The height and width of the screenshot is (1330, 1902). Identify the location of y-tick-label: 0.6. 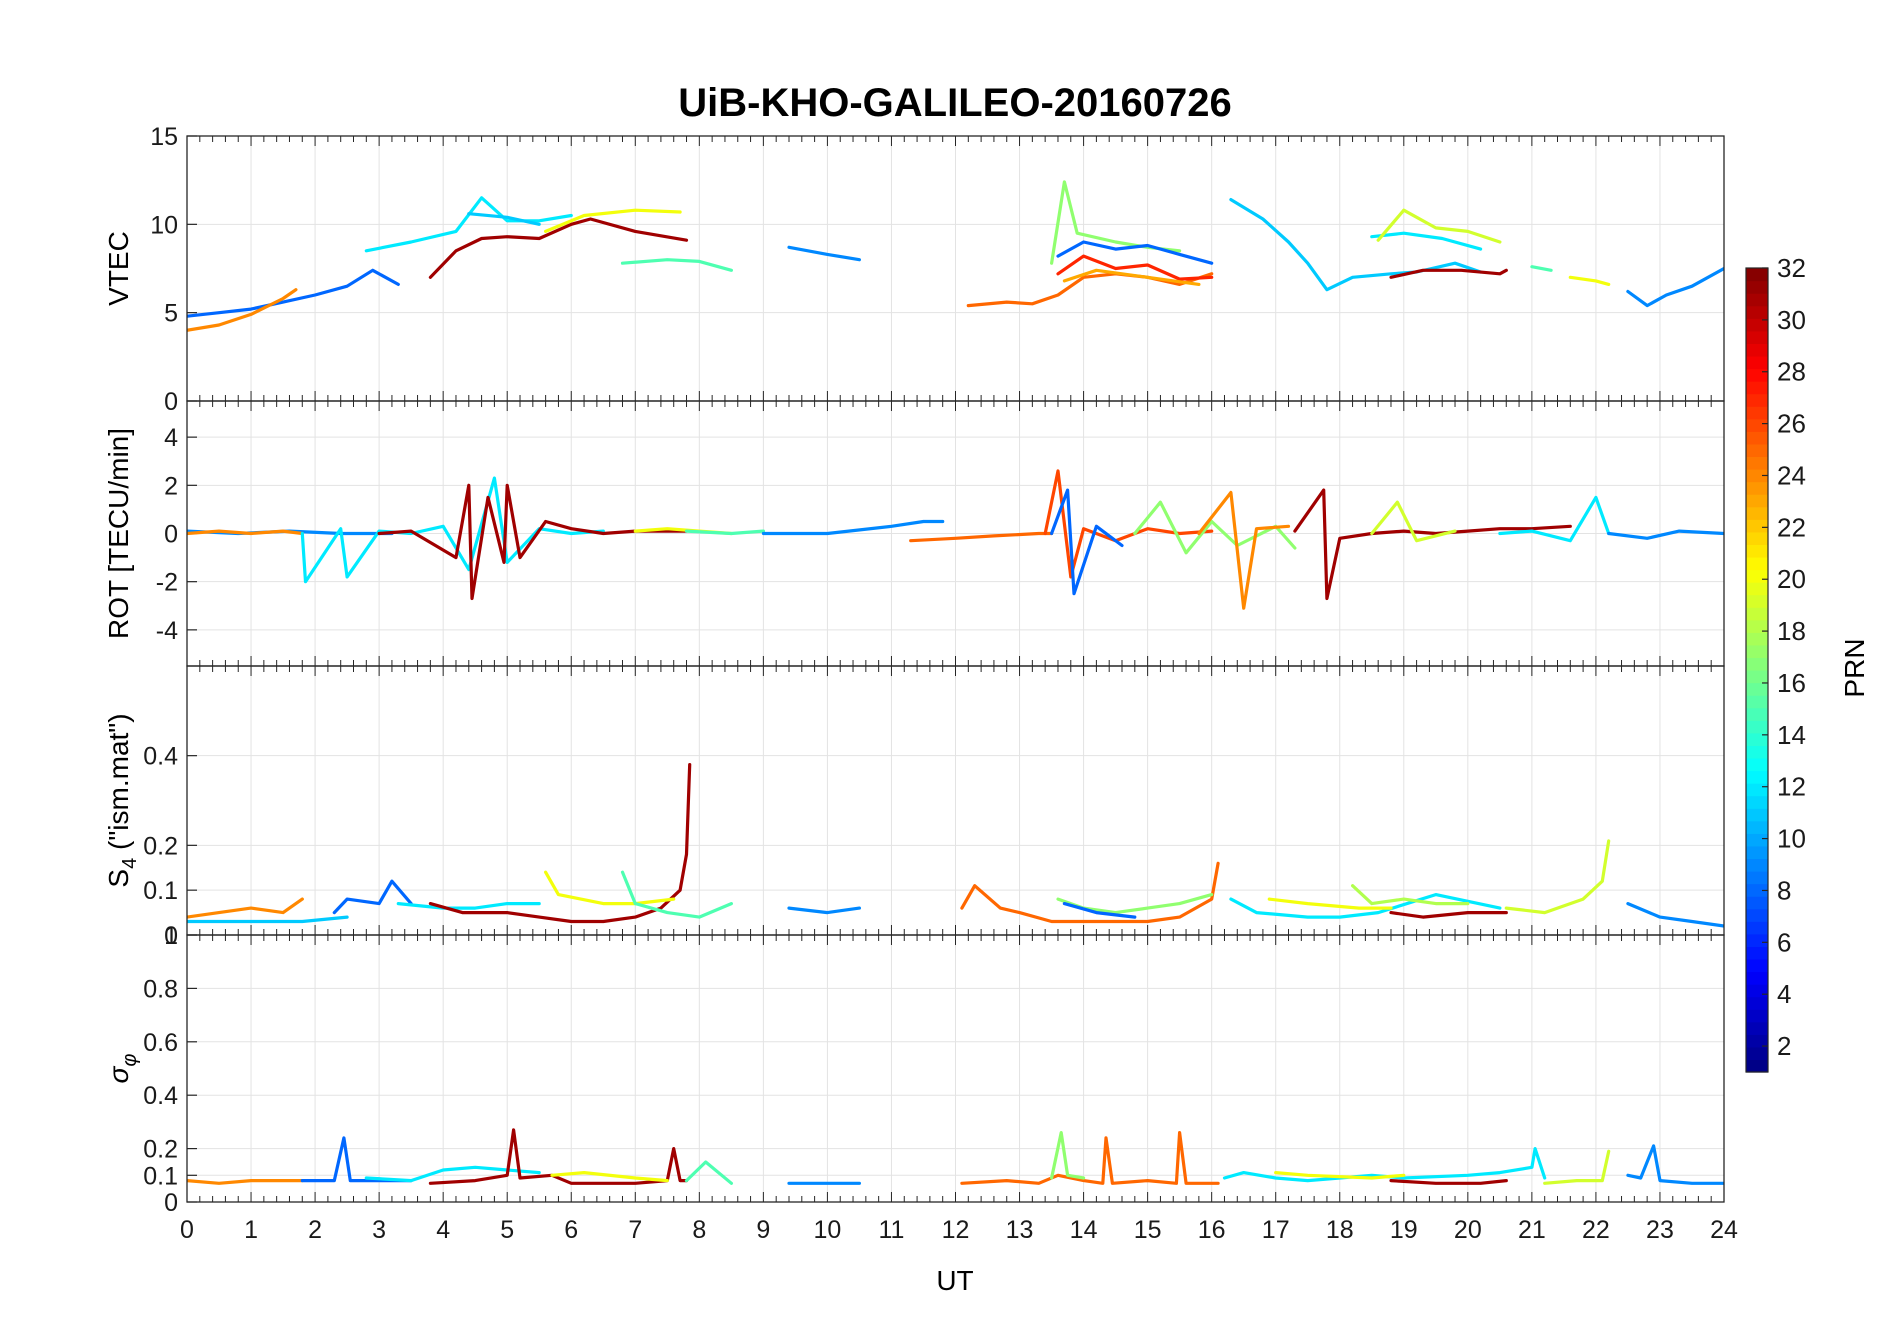
(160, 1043).